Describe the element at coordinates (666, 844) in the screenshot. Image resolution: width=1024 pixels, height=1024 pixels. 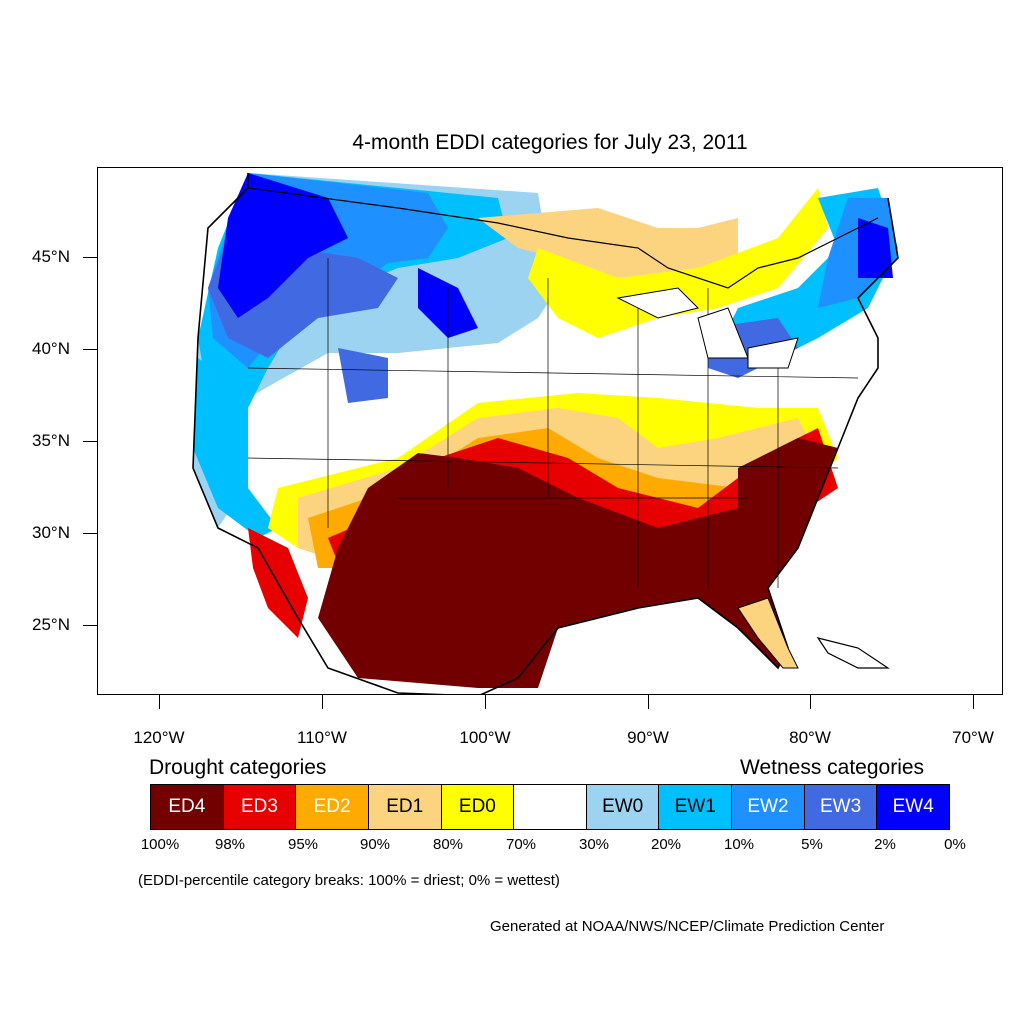
I see `legend-break-label: 20%` at that location.